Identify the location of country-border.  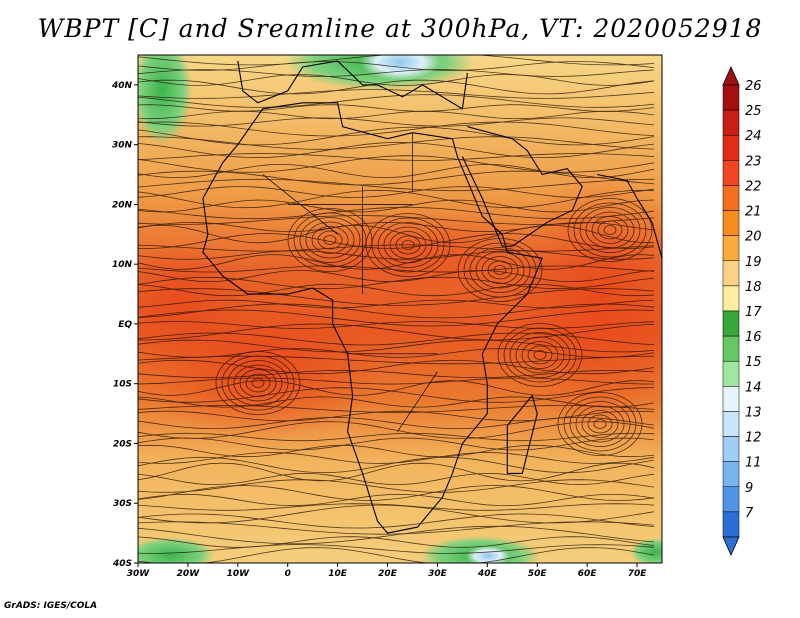
(417, 401).